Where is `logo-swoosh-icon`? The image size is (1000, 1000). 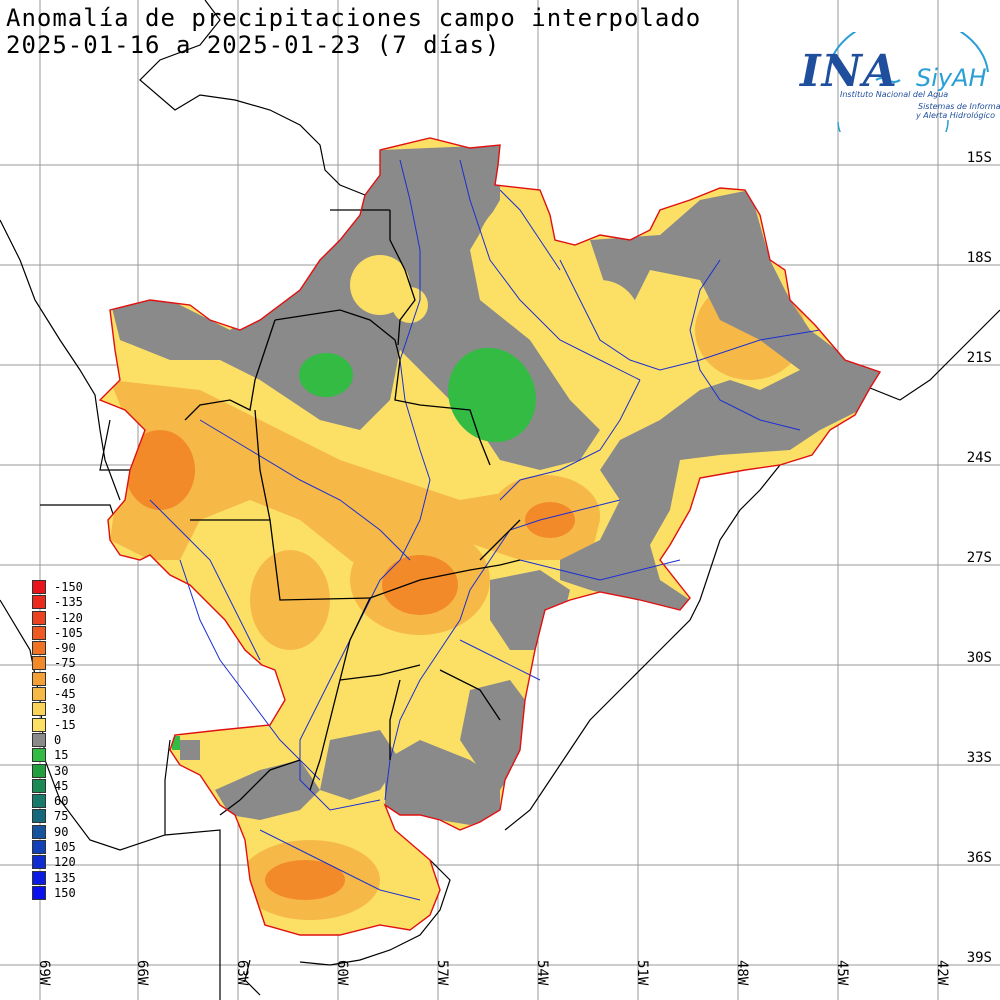 logo-swoosh-icon is located at coordinates (907, 82).